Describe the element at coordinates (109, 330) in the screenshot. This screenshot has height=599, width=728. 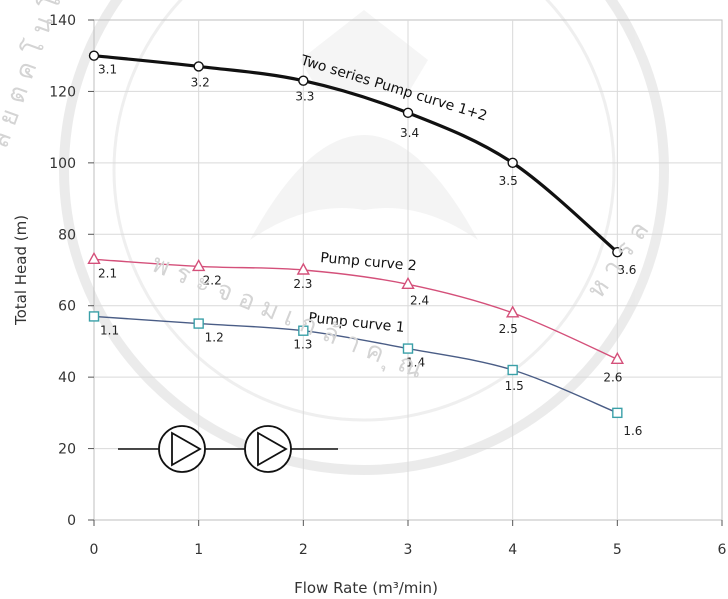
I see `pump-curve-1-point-label: 1.1` at that location.